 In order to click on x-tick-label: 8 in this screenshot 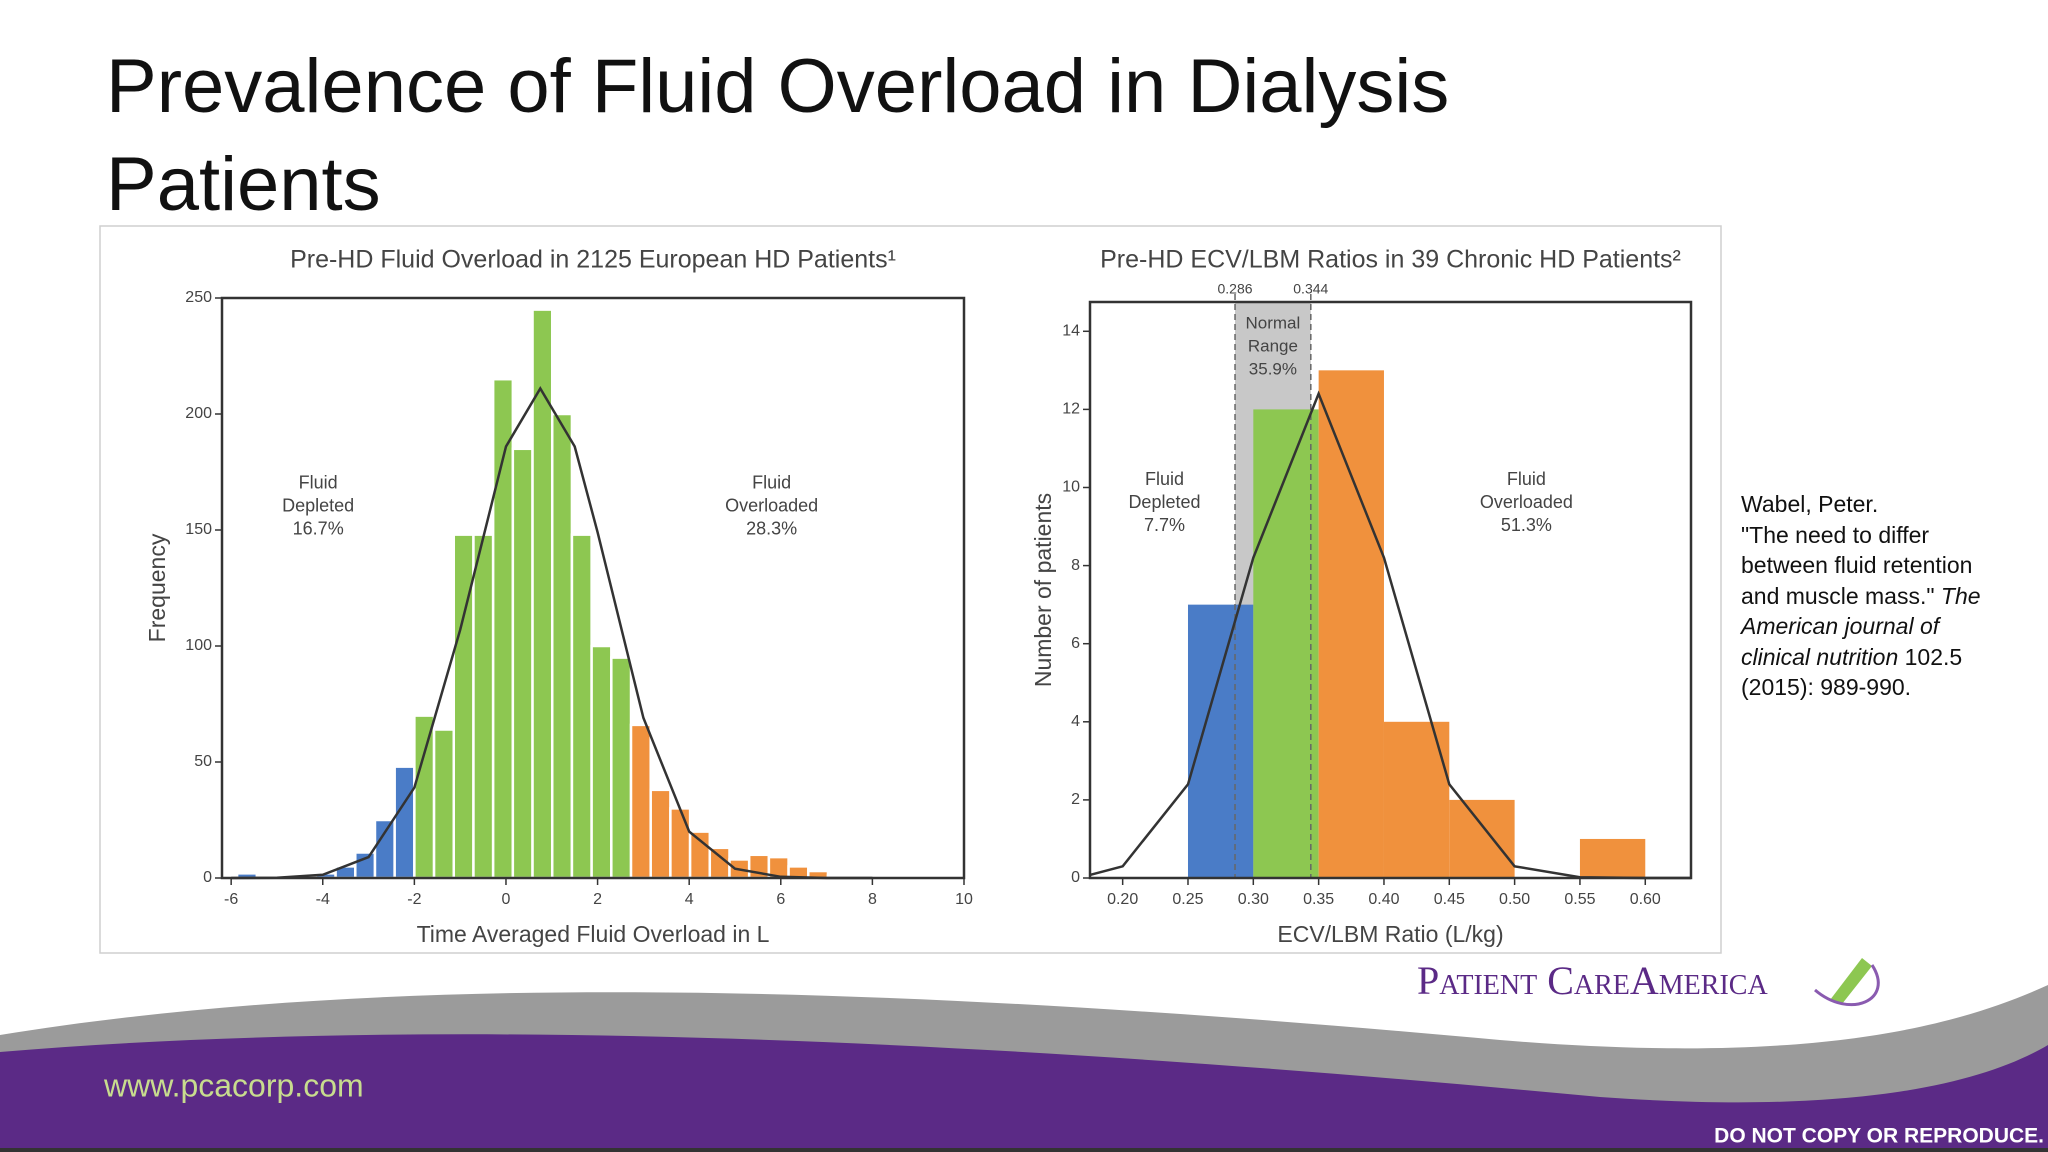, I will do `click(872, 899)`.